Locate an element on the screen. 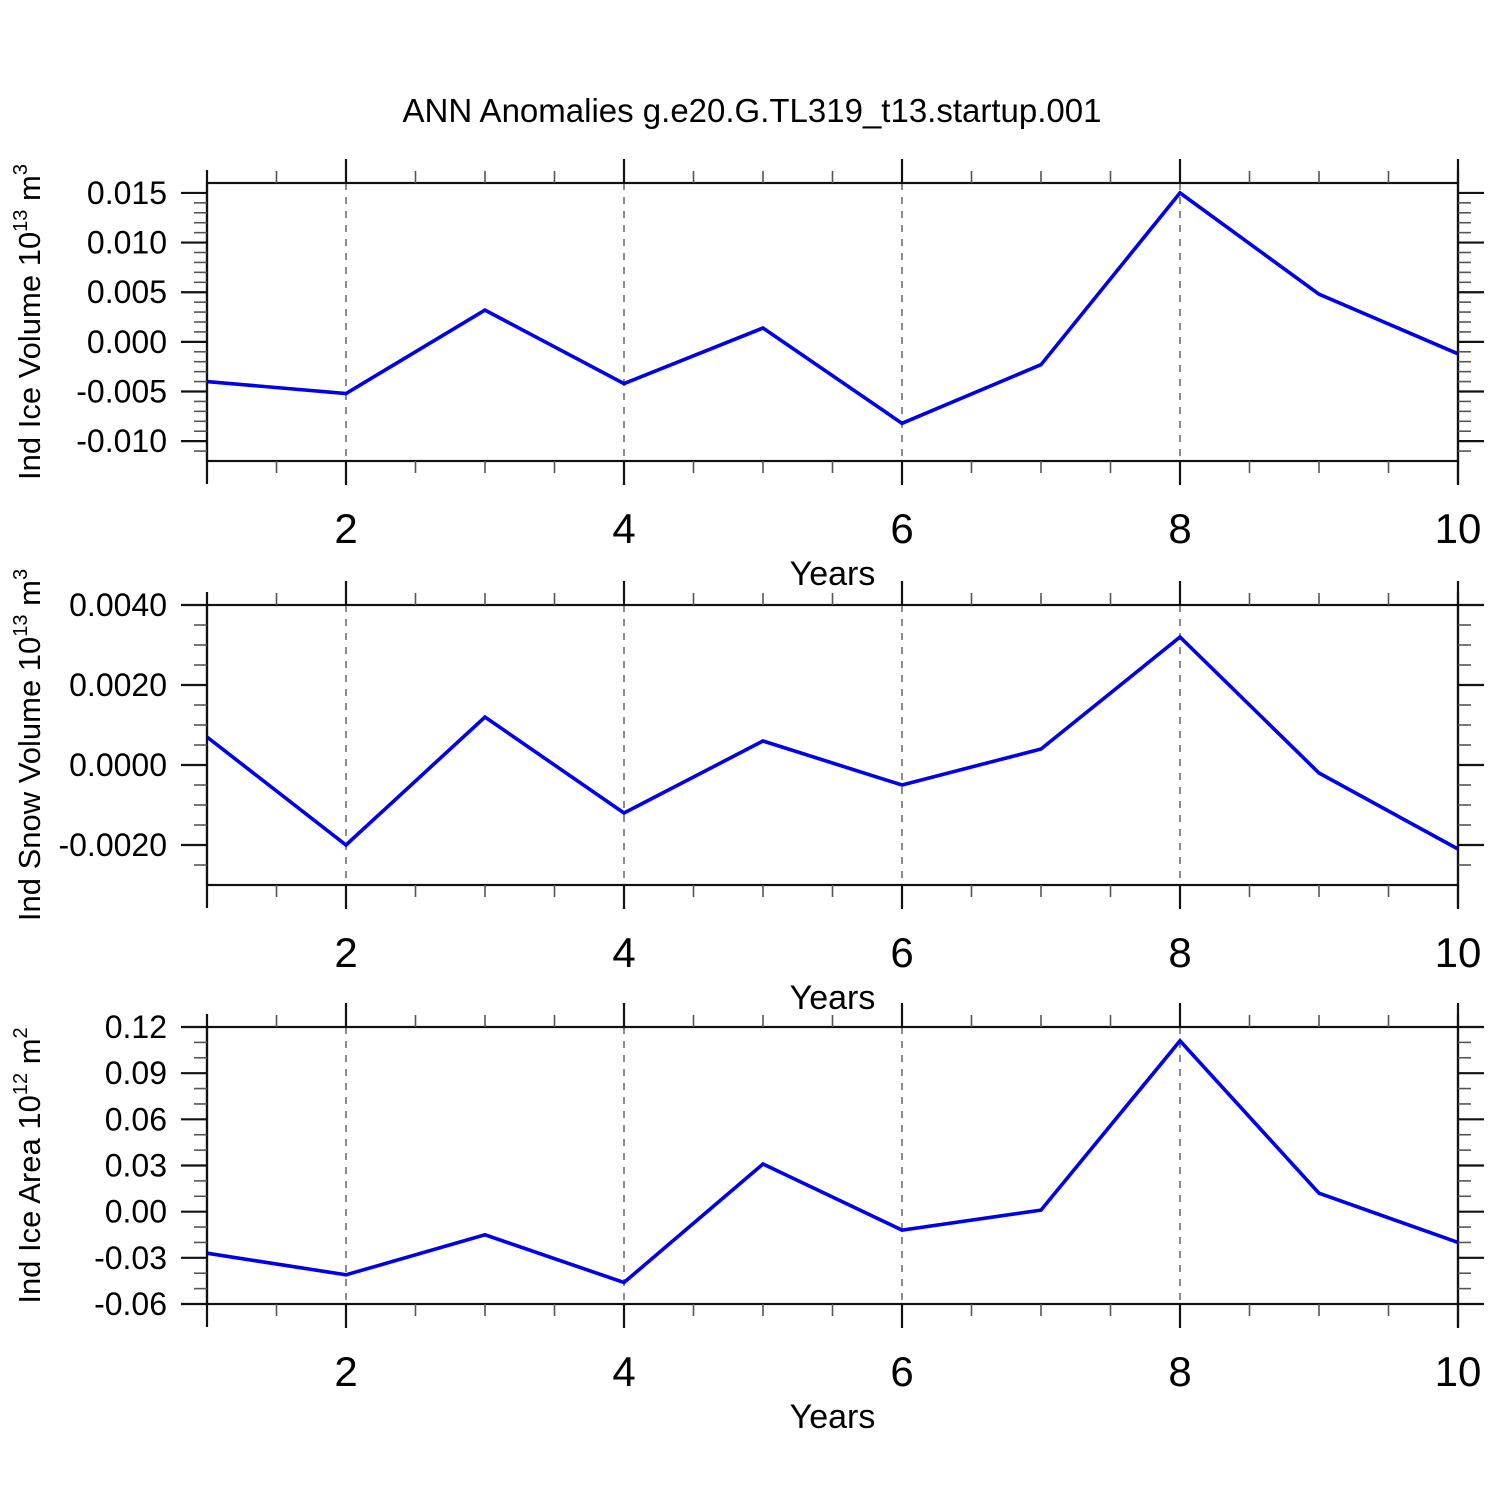  y-tick-label: 0.06 is located at coordinates (136, 1119).